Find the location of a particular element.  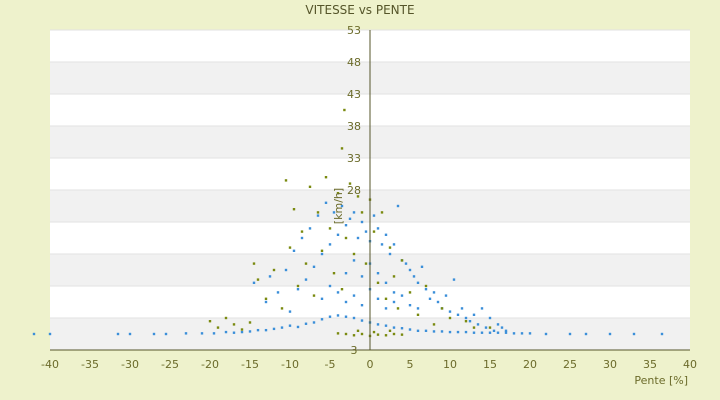

x-tick-label: 20 is located at coordinates (530, 364).